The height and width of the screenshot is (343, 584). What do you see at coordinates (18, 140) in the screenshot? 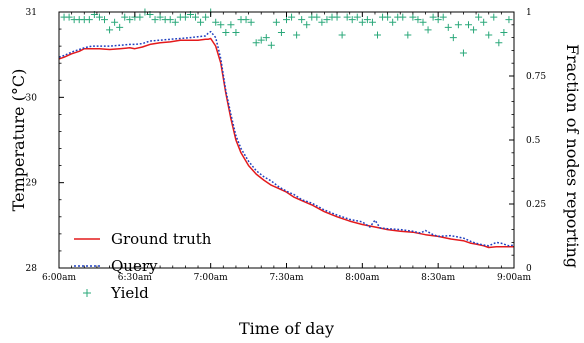
I see `y-axis-label-left: Temperature (°C)` at bounding box center [18, 140].